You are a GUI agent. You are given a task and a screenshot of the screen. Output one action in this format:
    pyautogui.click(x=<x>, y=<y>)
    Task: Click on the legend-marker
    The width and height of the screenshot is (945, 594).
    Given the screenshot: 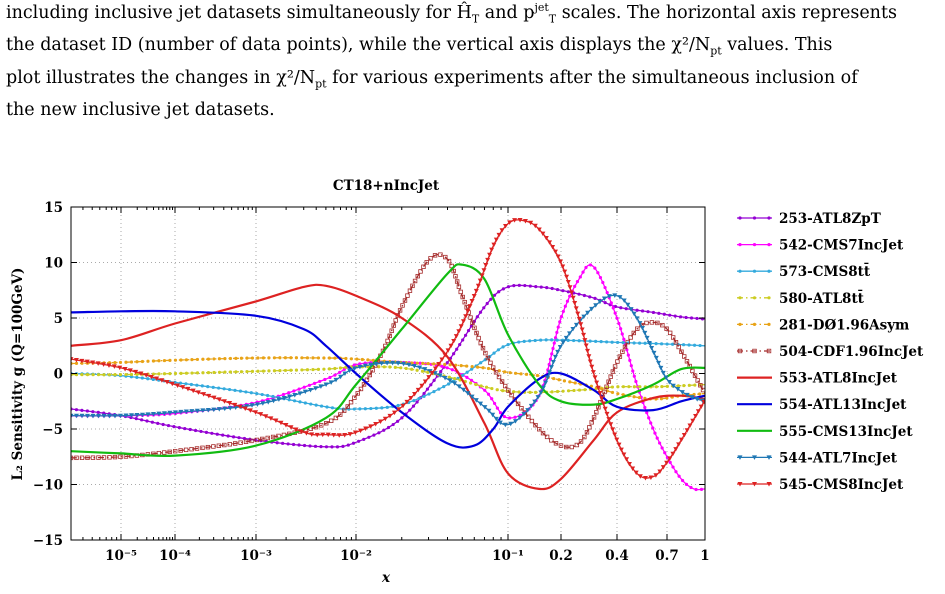 What is the action you would take?
    pyautogui.click(x=769, y=245)
    